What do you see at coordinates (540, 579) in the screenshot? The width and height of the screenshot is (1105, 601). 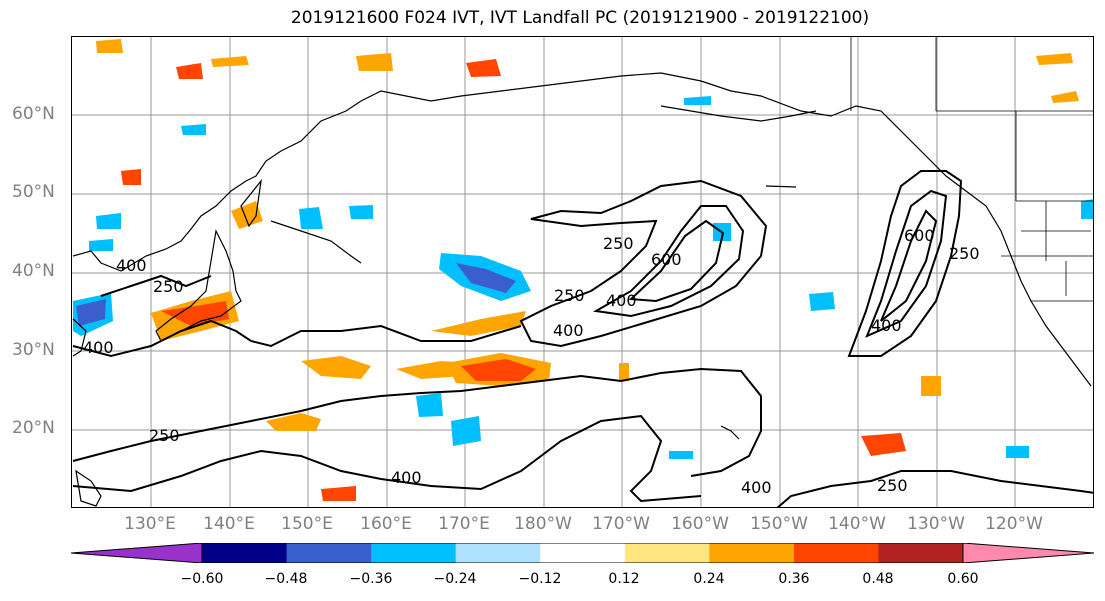 I see `colorbar-tick: −0.12` at bounding box center [540, 579].